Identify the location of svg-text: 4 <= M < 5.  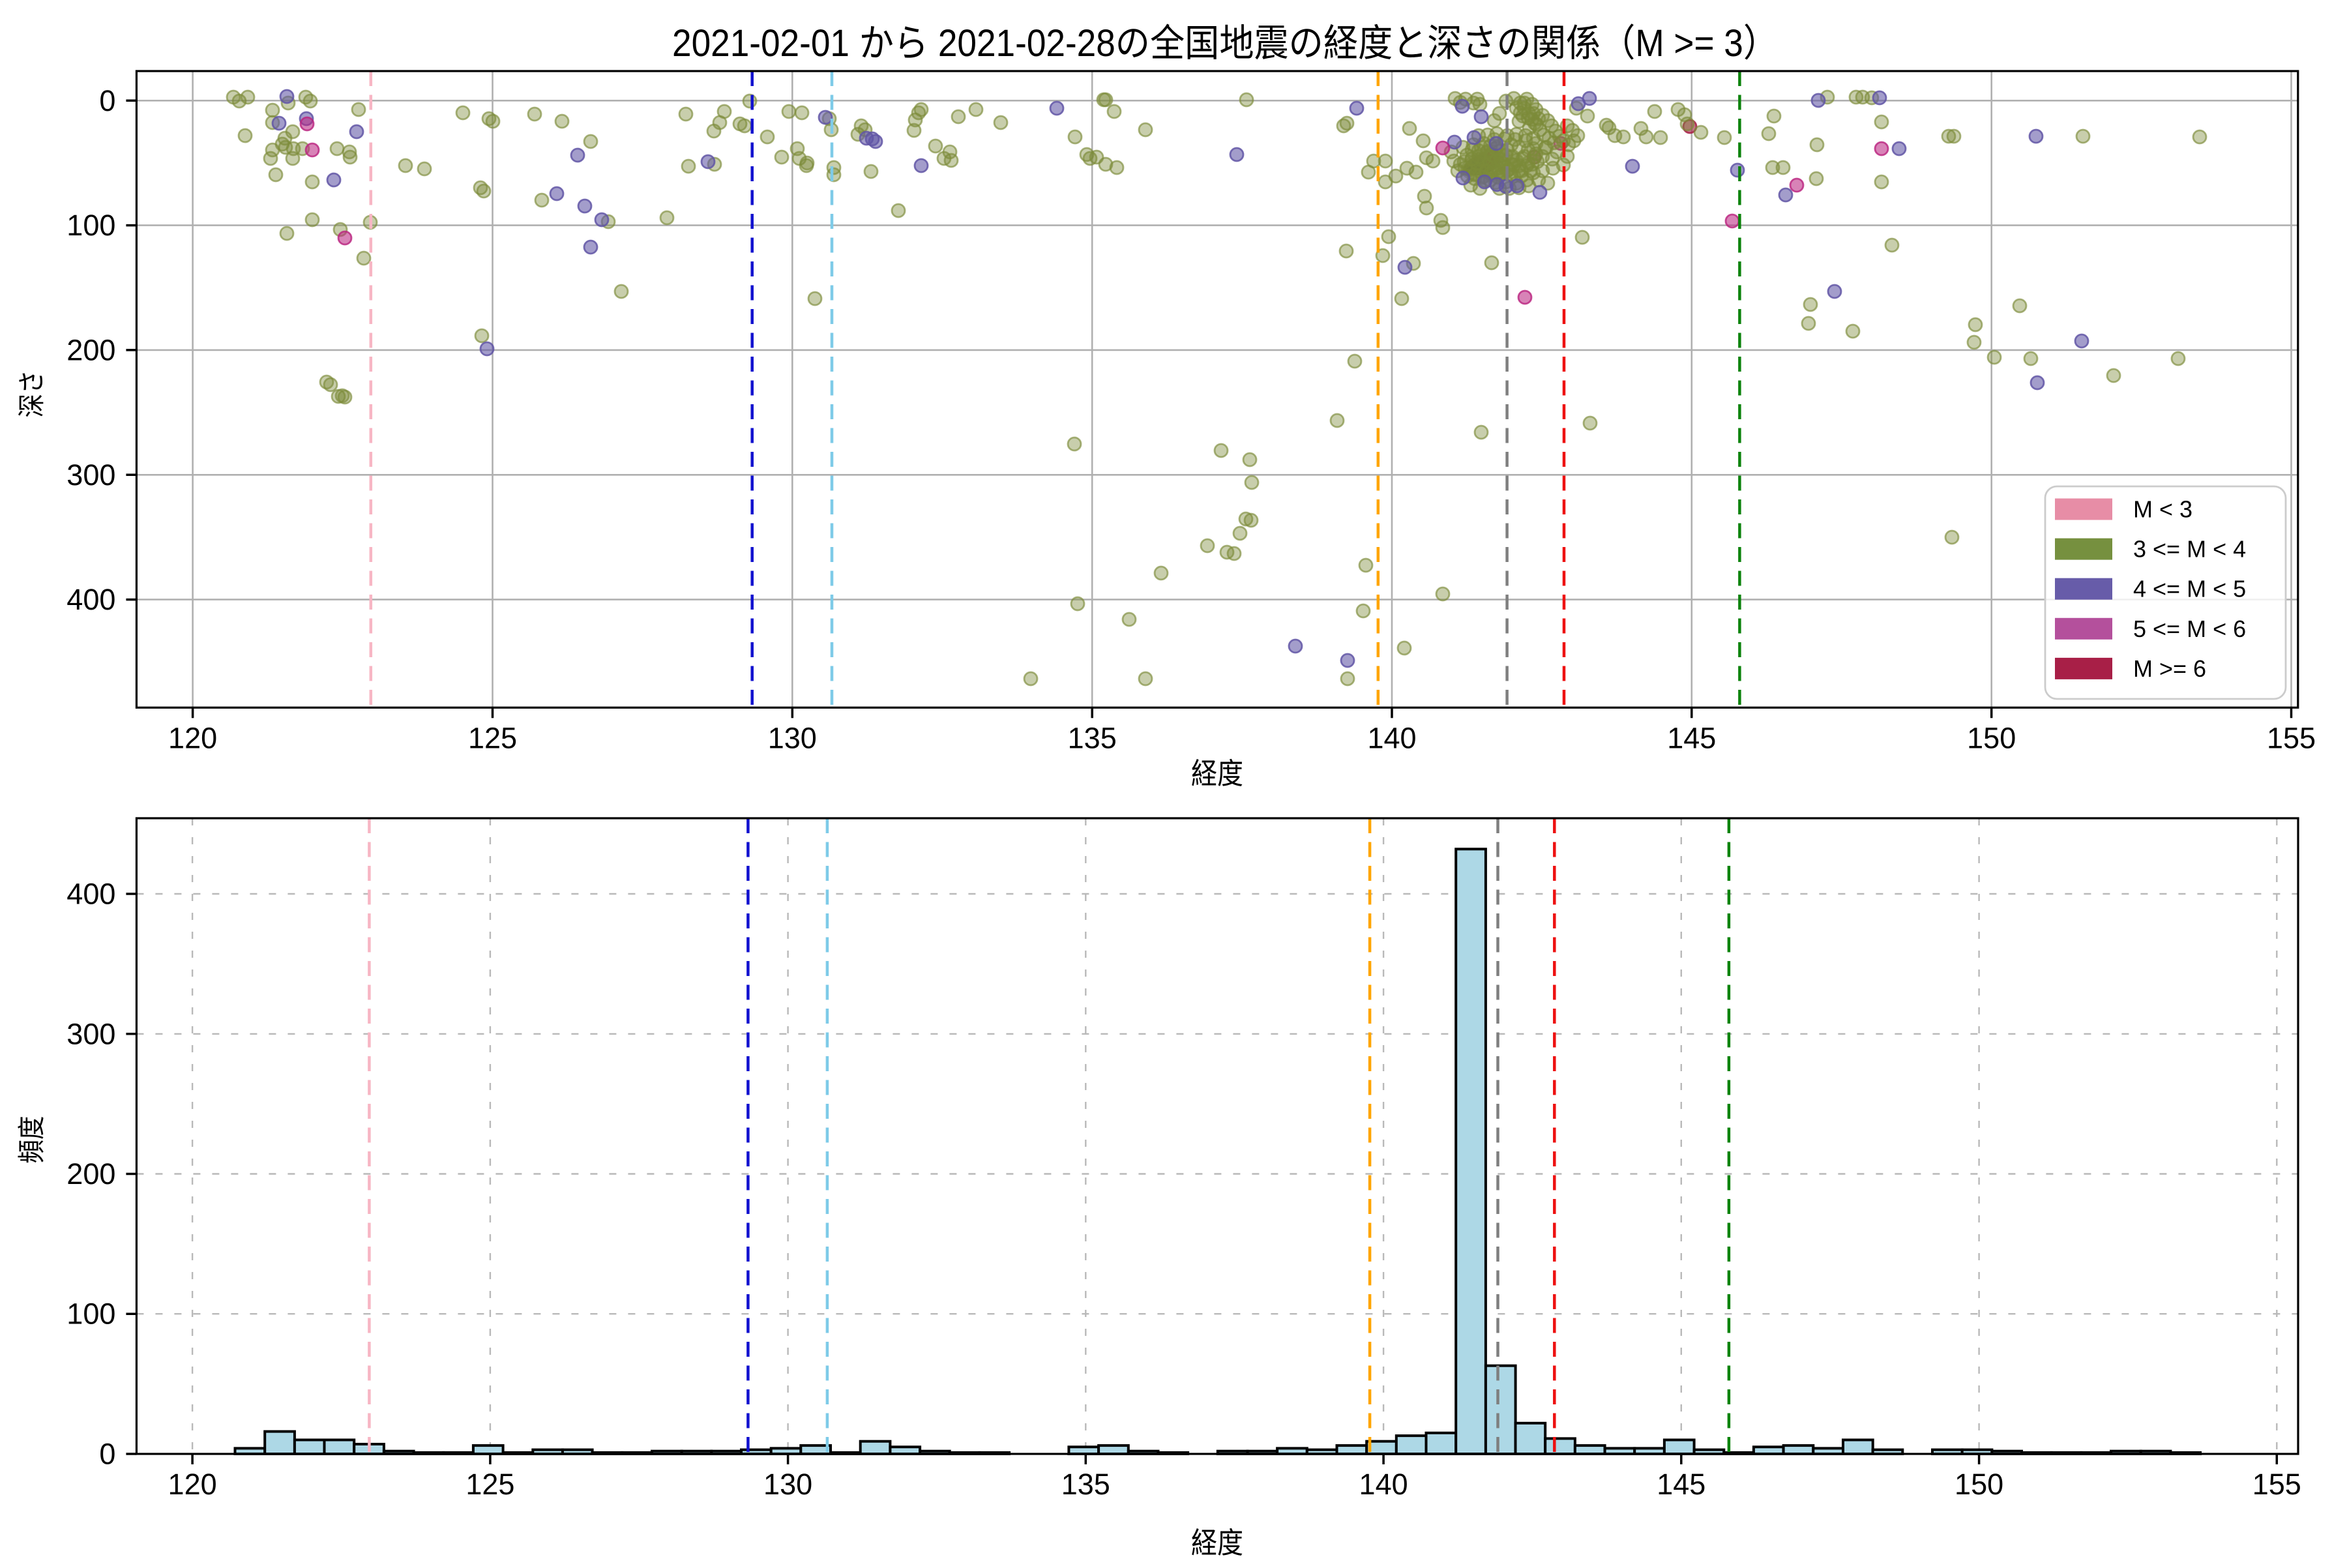
(2189, 589).